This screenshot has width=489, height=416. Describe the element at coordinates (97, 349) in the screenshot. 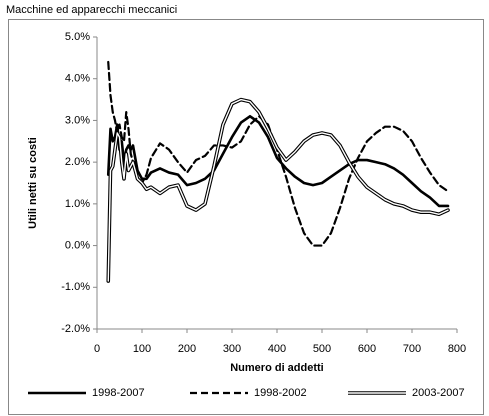

I see `x-tick-label: 0` at that location.